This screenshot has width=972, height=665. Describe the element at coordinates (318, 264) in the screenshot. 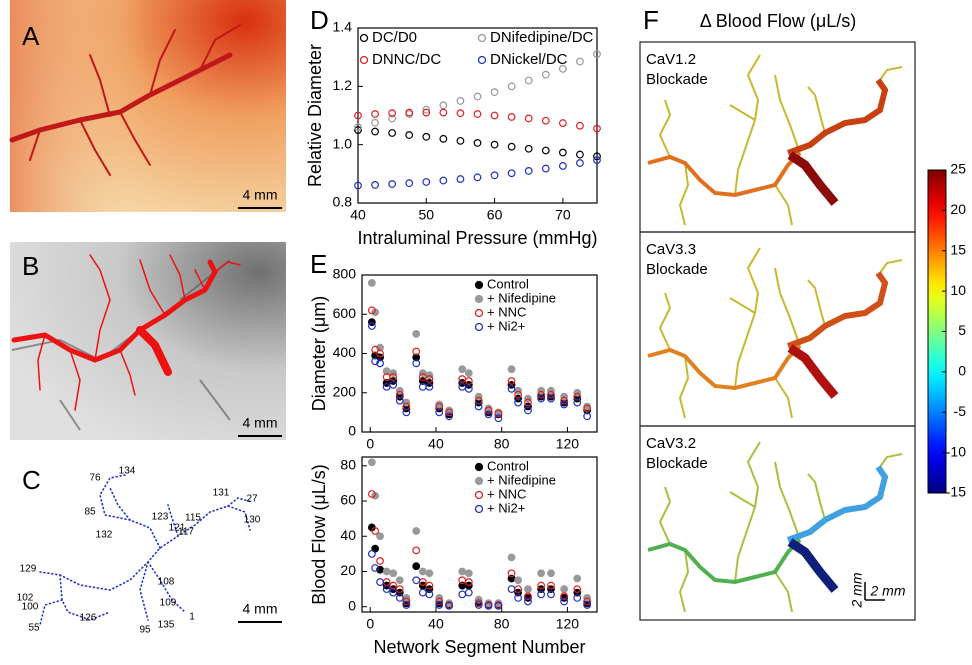

I see `panel-letter: E` at that location.